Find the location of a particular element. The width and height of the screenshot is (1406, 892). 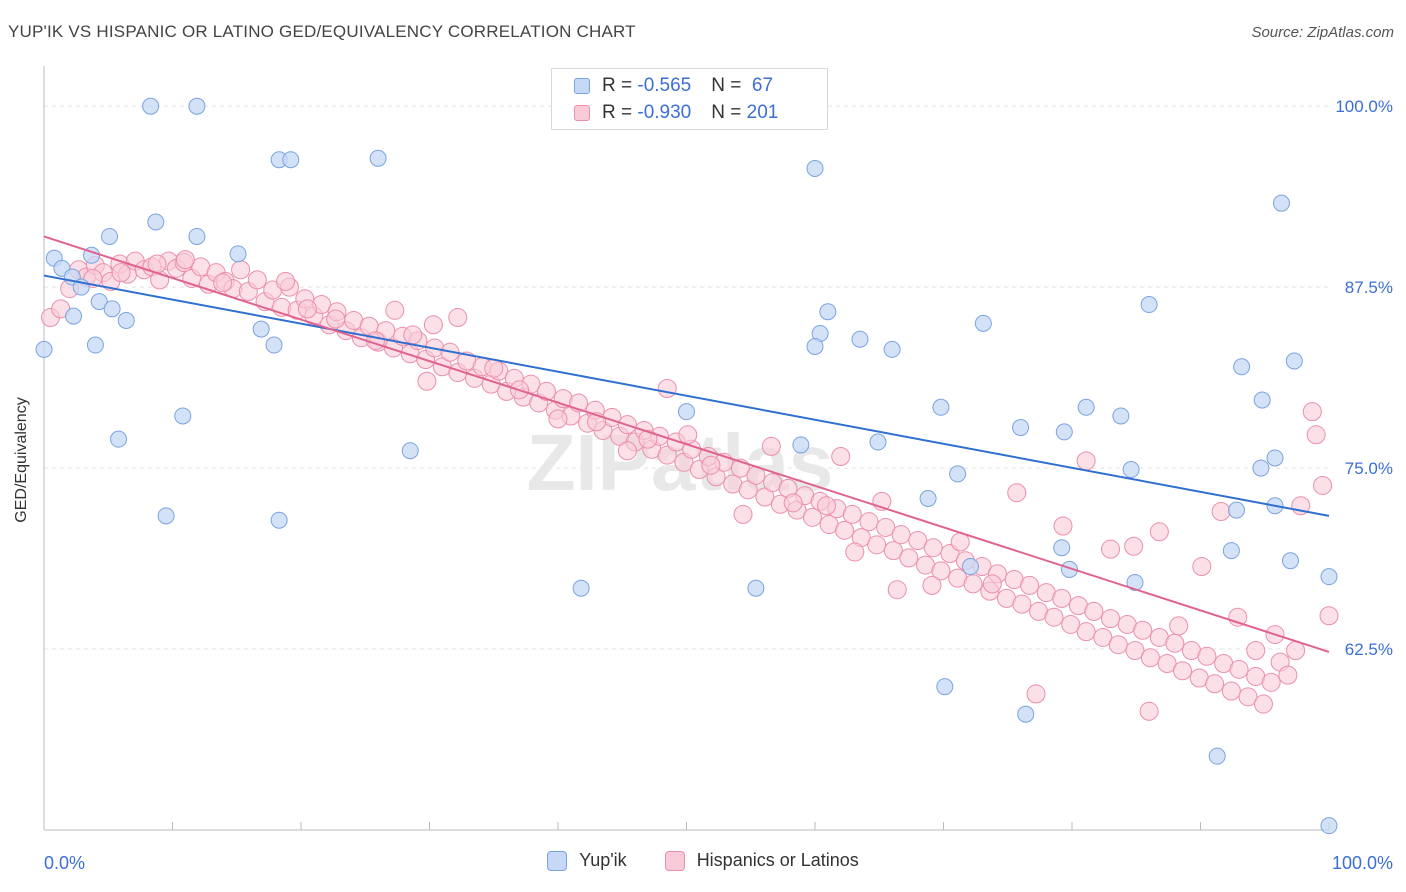

legend-label-yupik: Yup'ik is located at coordinates (603, 860).